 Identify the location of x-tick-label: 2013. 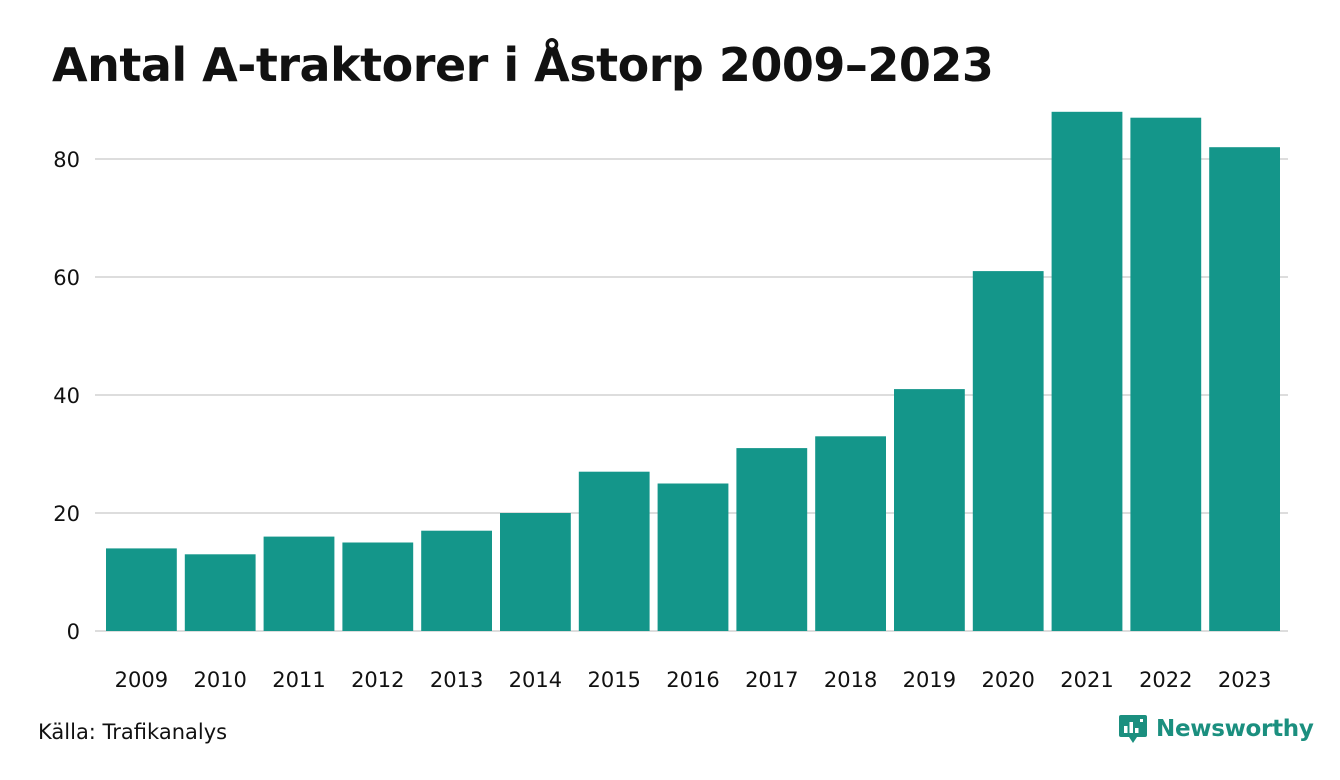
(456, 680).